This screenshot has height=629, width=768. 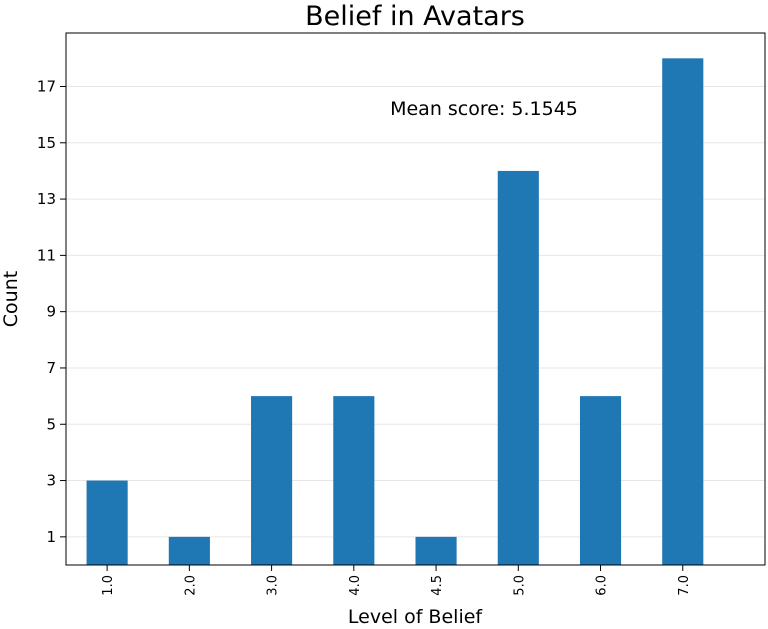 I want to click on x-tick-label: 4.5, so click(x=437, y=585).